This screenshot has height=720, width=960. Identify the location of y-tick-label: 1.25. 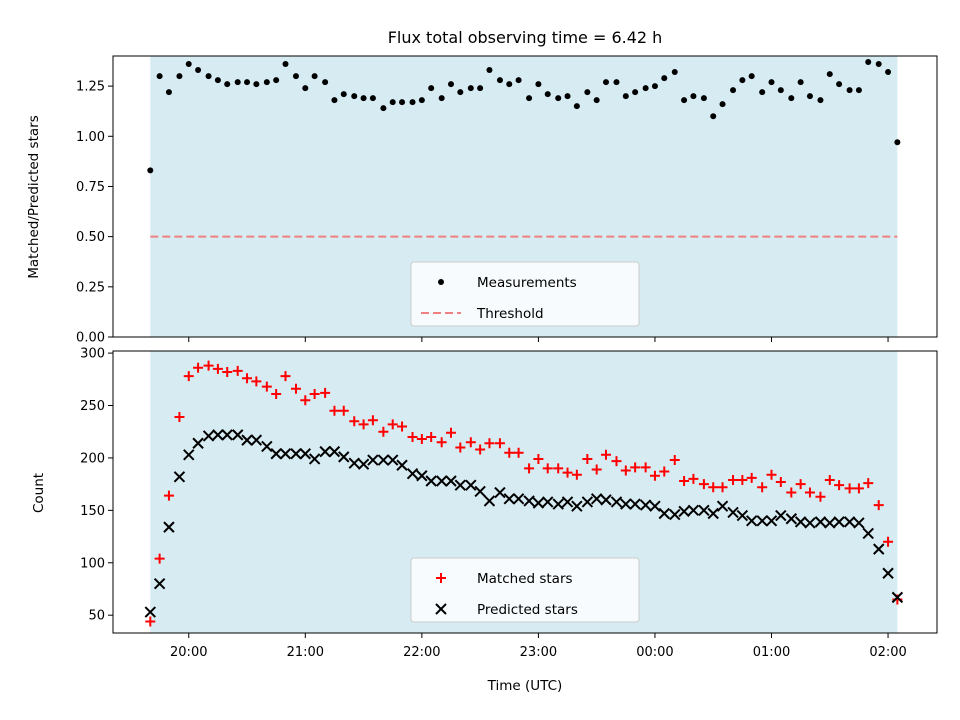
(90, 87).